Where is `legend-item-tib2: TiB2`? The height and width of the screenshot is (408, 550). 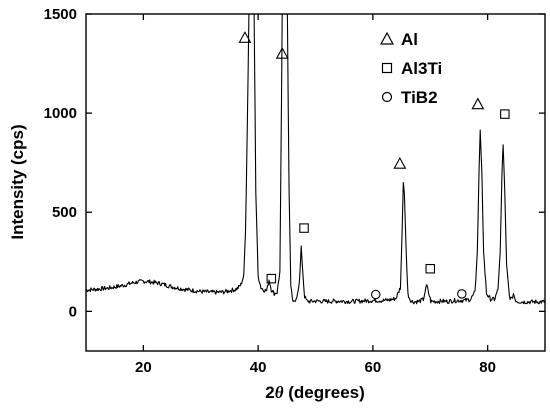 legend-item-tib2: TiB2 is located at coordinates (409, 97).